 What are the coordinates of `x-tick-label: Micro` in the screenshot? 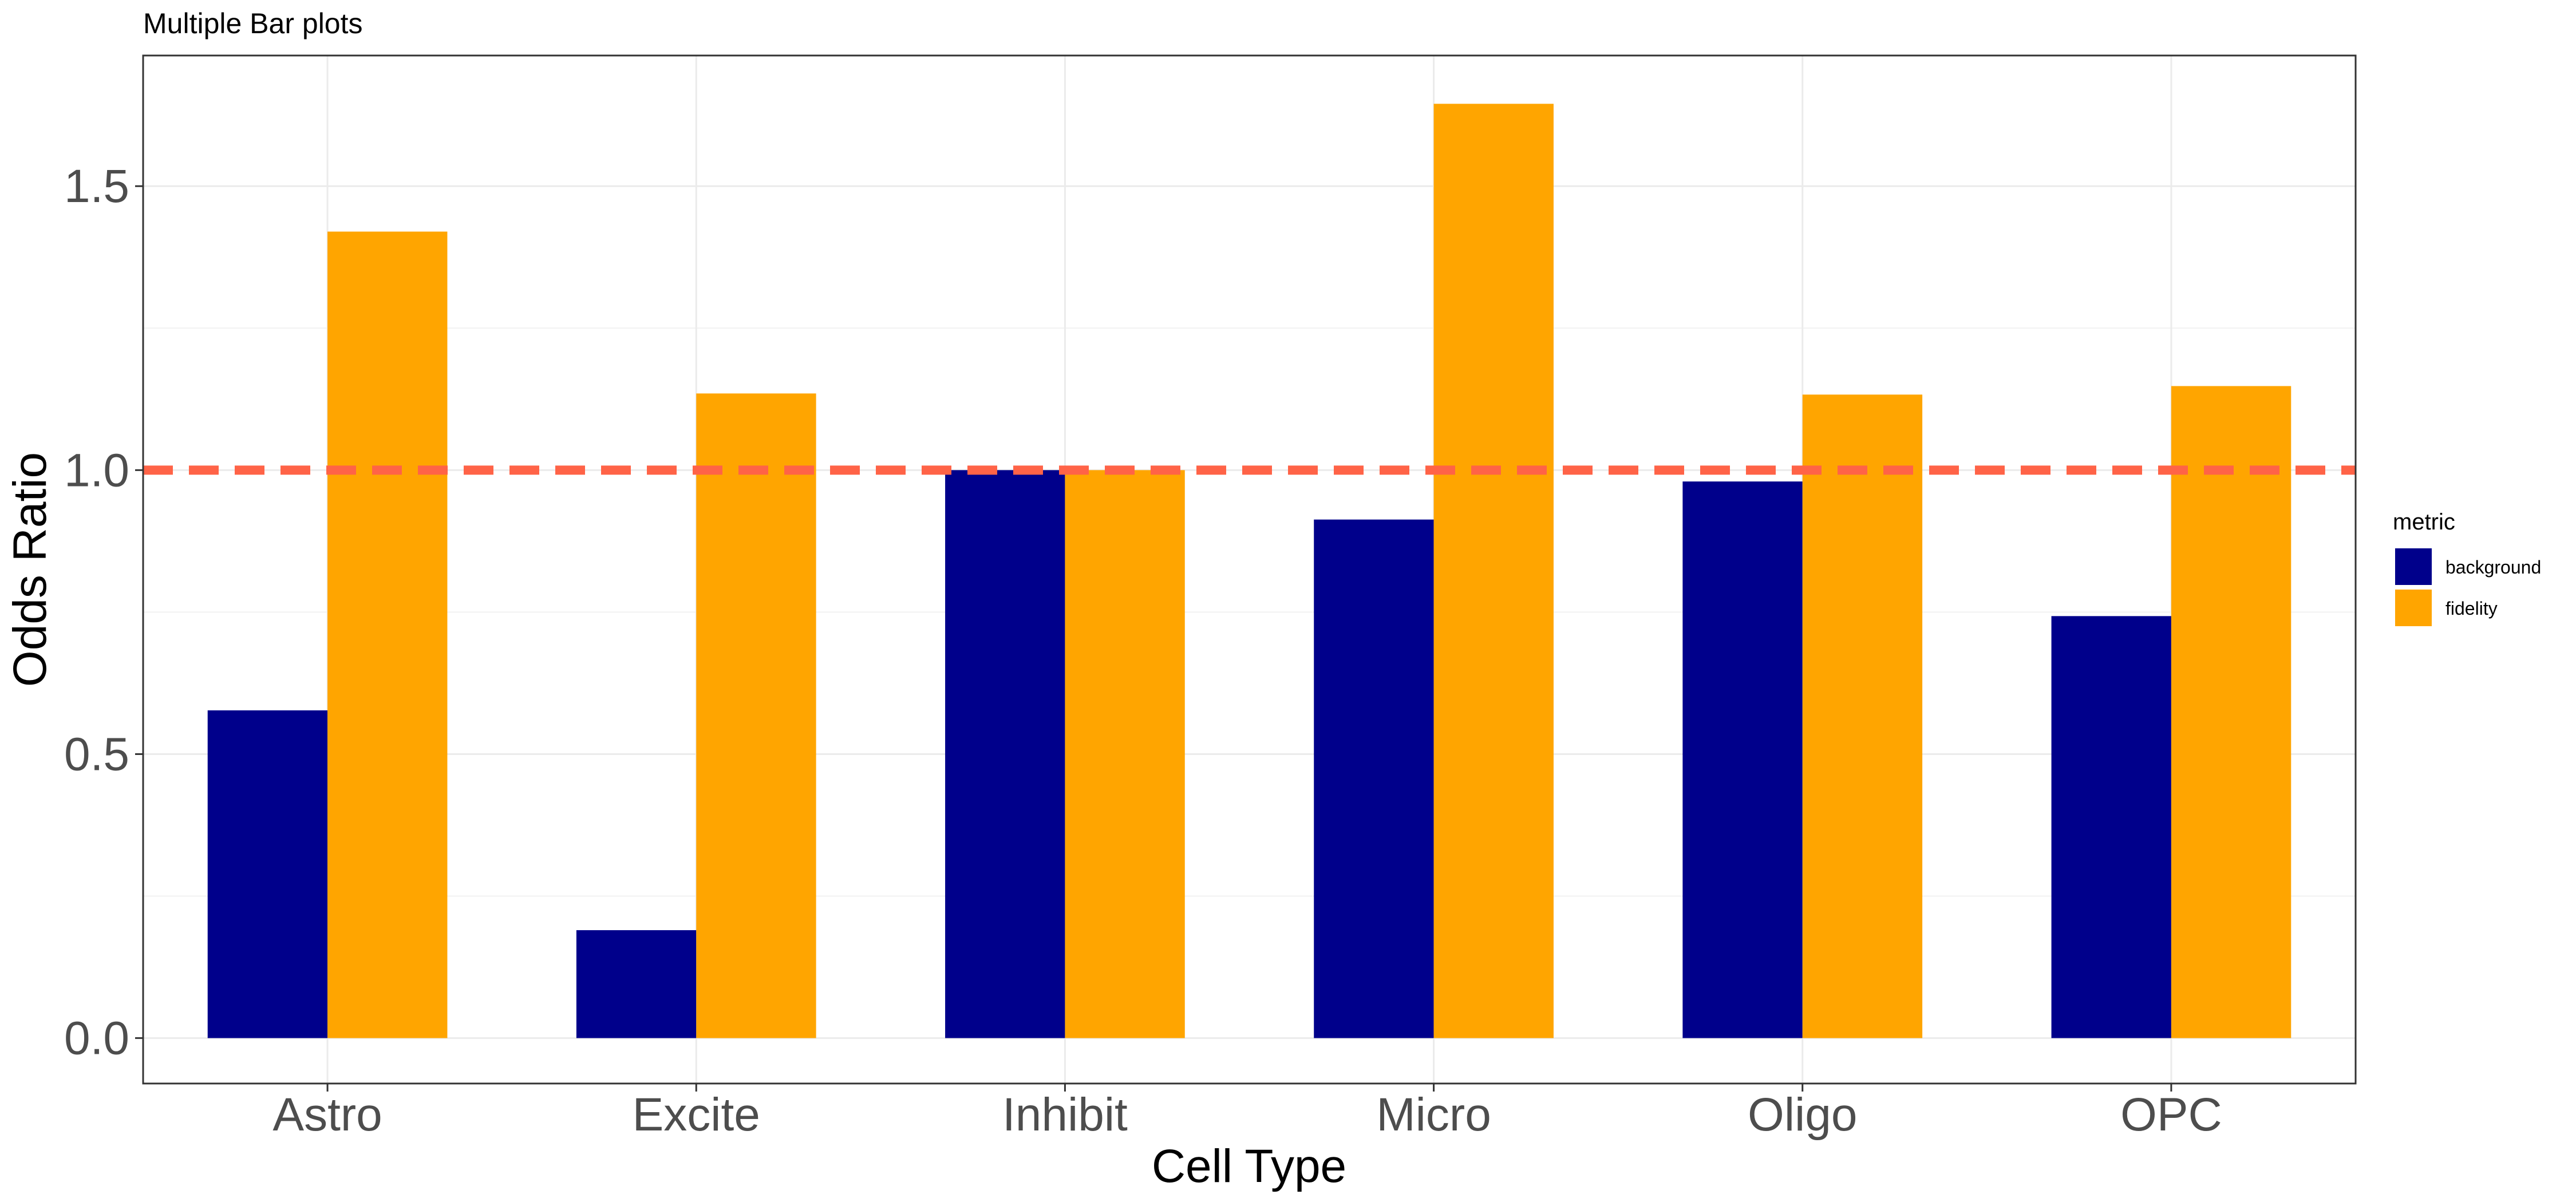 It's located at (1433, 1115).